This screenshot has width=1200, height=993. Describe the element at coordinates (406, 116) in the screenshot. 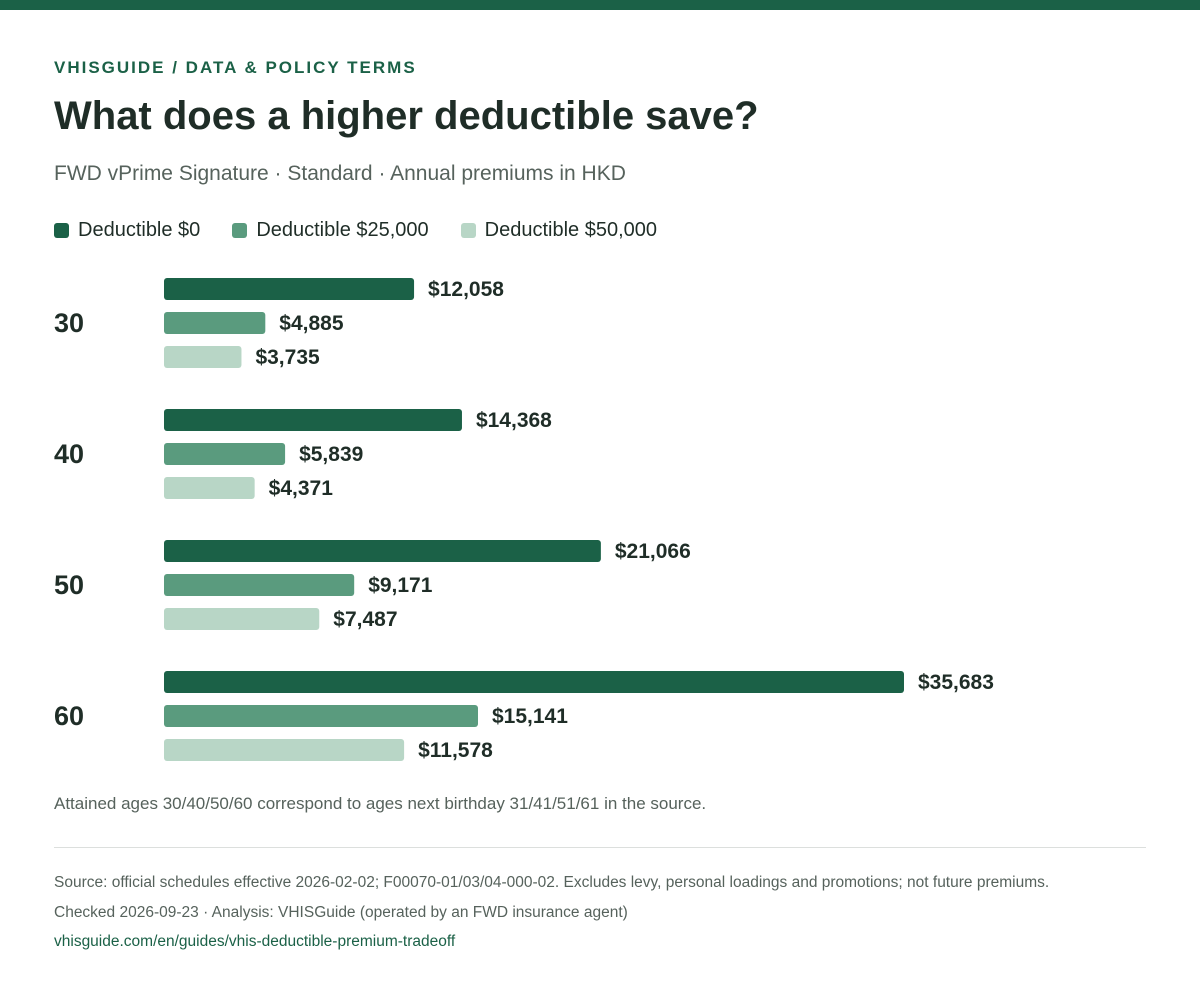

I see `page-title: What does a higher deductible save?` at that location.